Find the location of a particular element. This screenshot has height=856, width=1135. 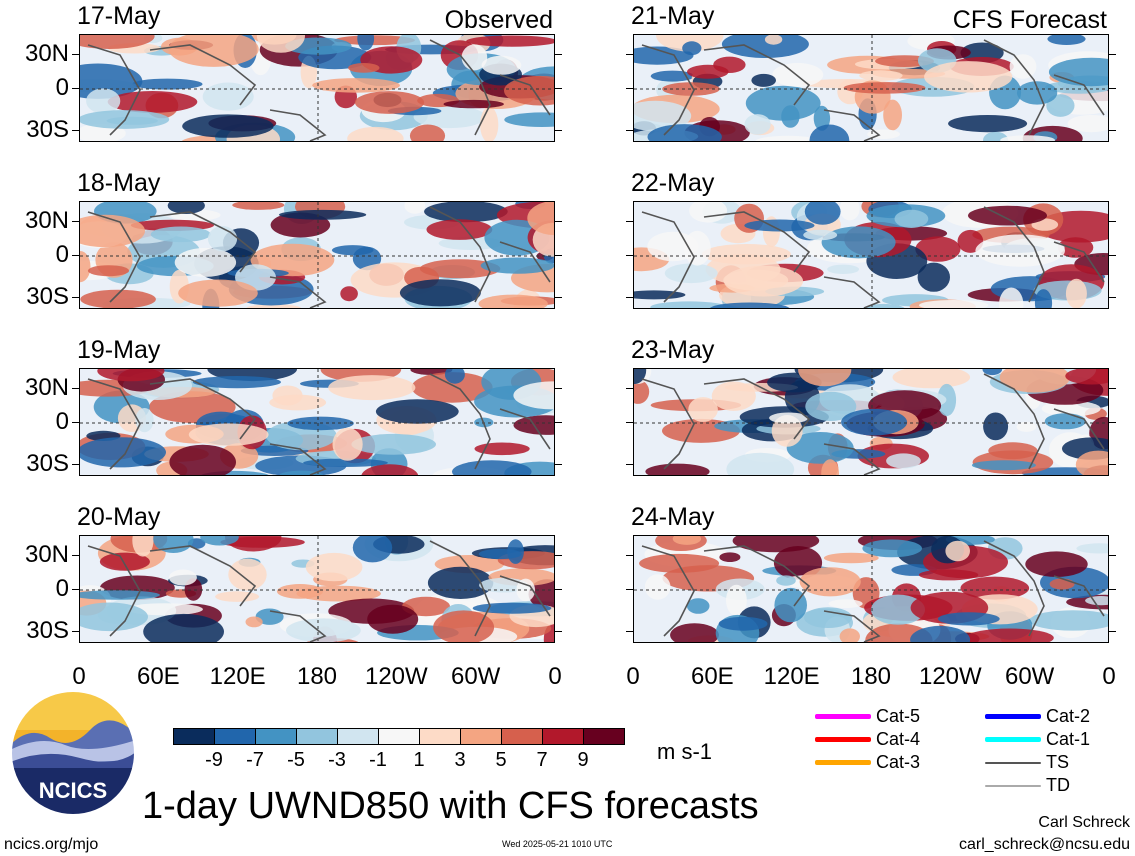

footer-site: ncics.org/mjo is located at coordinates (51, 844).